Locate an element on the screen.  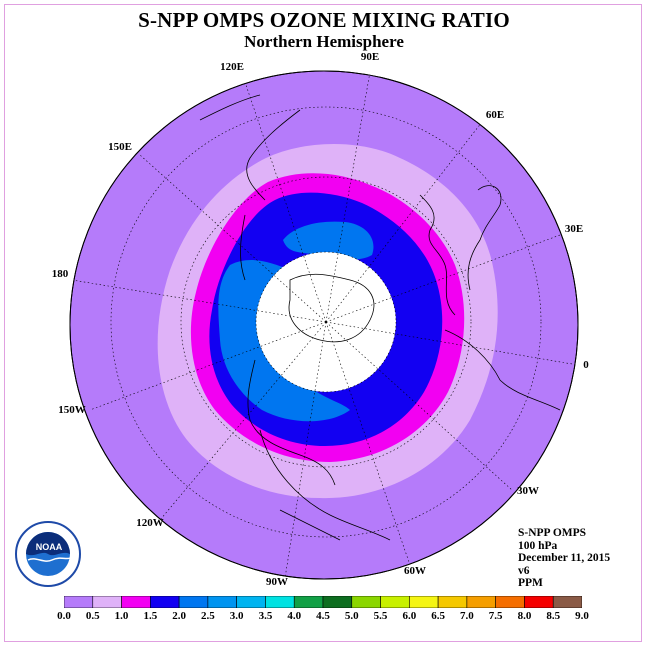
longitude-label: 30E is located at coordinates (574, 229).